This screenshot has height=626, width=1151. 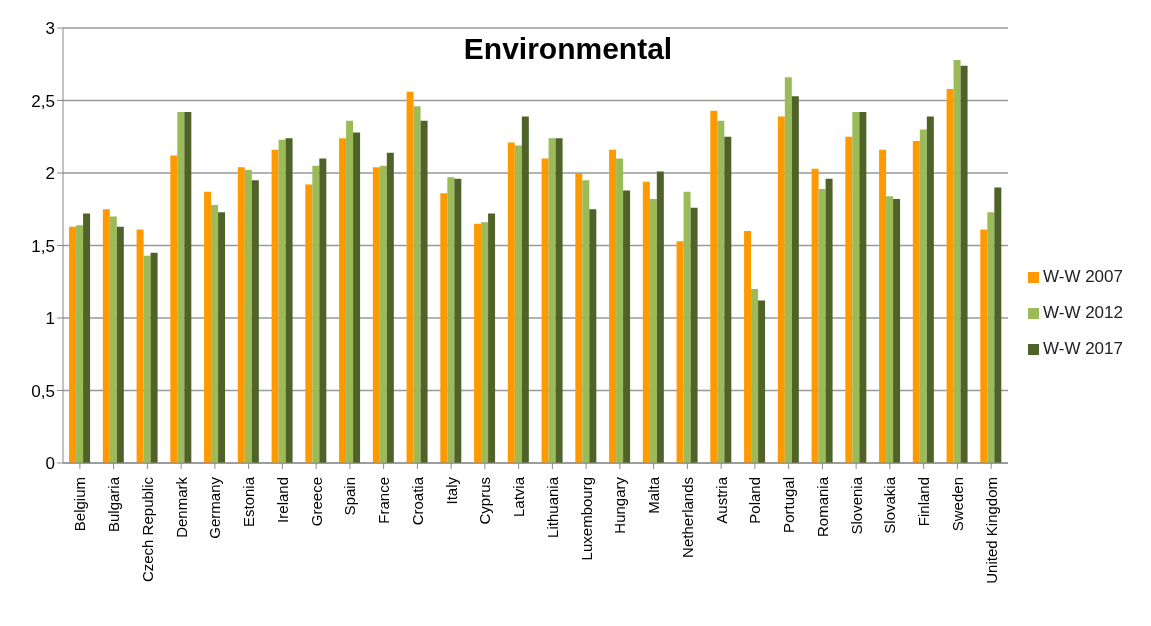 What do you see at coordinates (822, 507) in the screenshot?
I see `x-tick-label: Romania` at bounding box center [822, 507].